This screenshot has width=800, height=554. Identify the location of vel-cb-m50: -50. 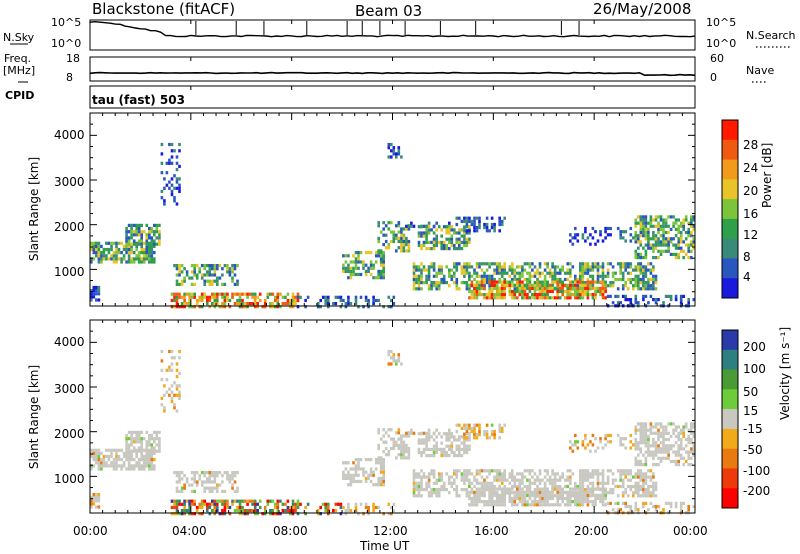
(753, 450).